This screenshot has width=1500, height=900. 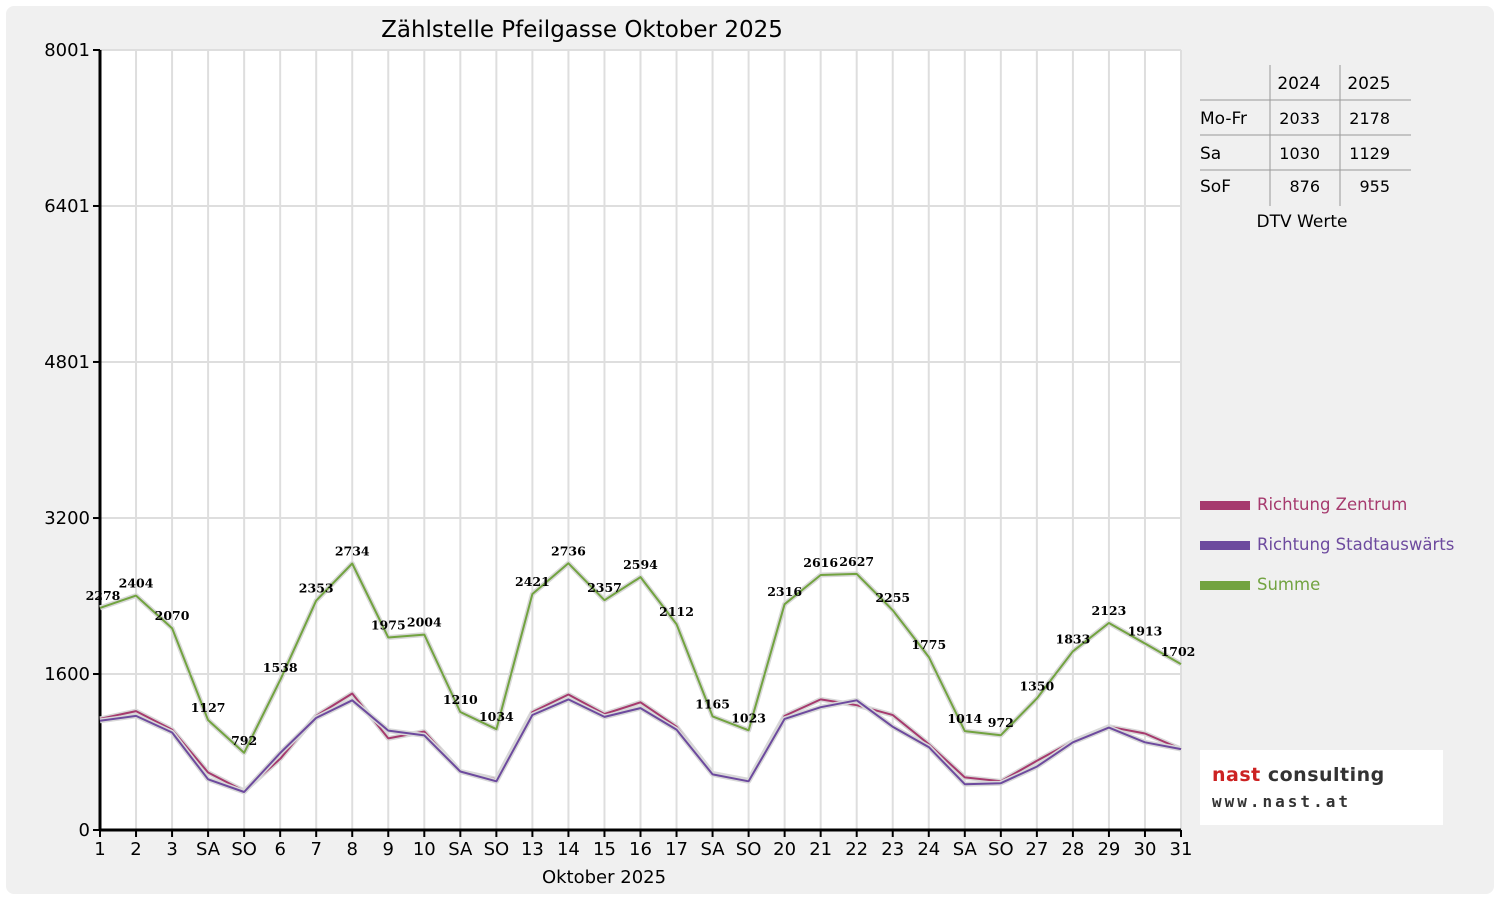 I want to click on data-label: 2616, so click(x=820, y=562).